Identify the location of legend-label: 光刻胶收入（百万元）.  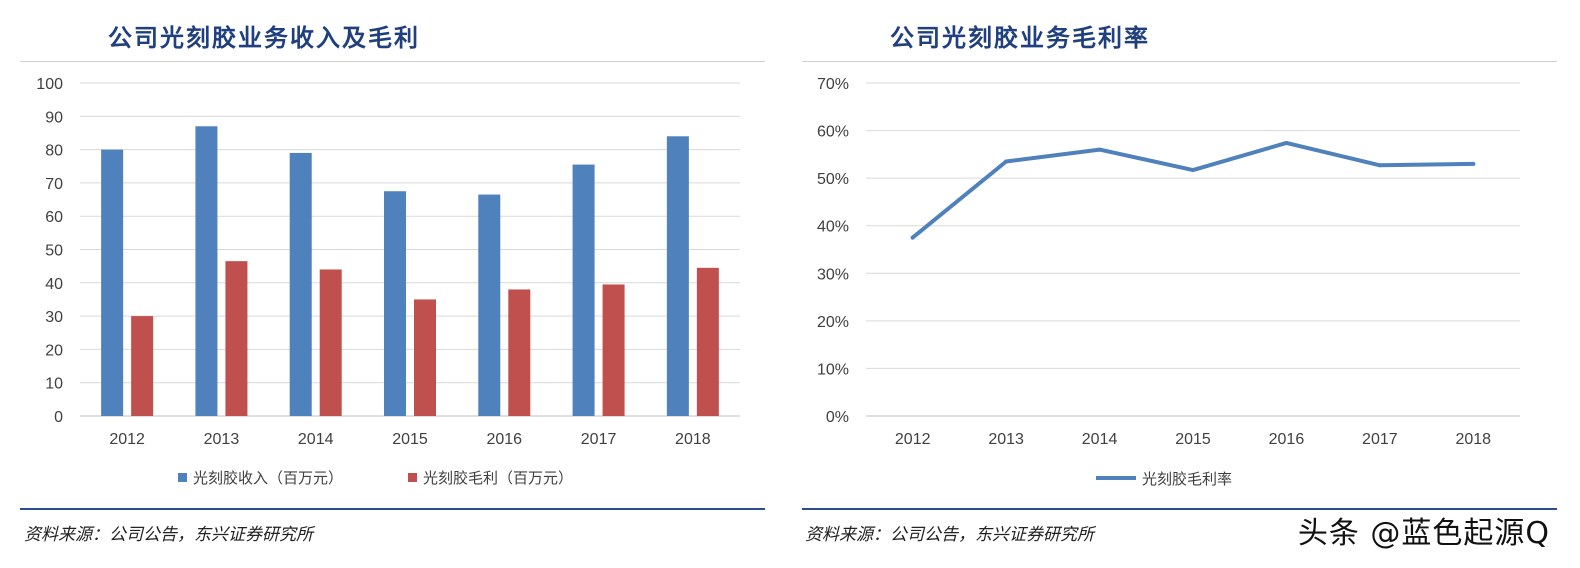
(268, 478).